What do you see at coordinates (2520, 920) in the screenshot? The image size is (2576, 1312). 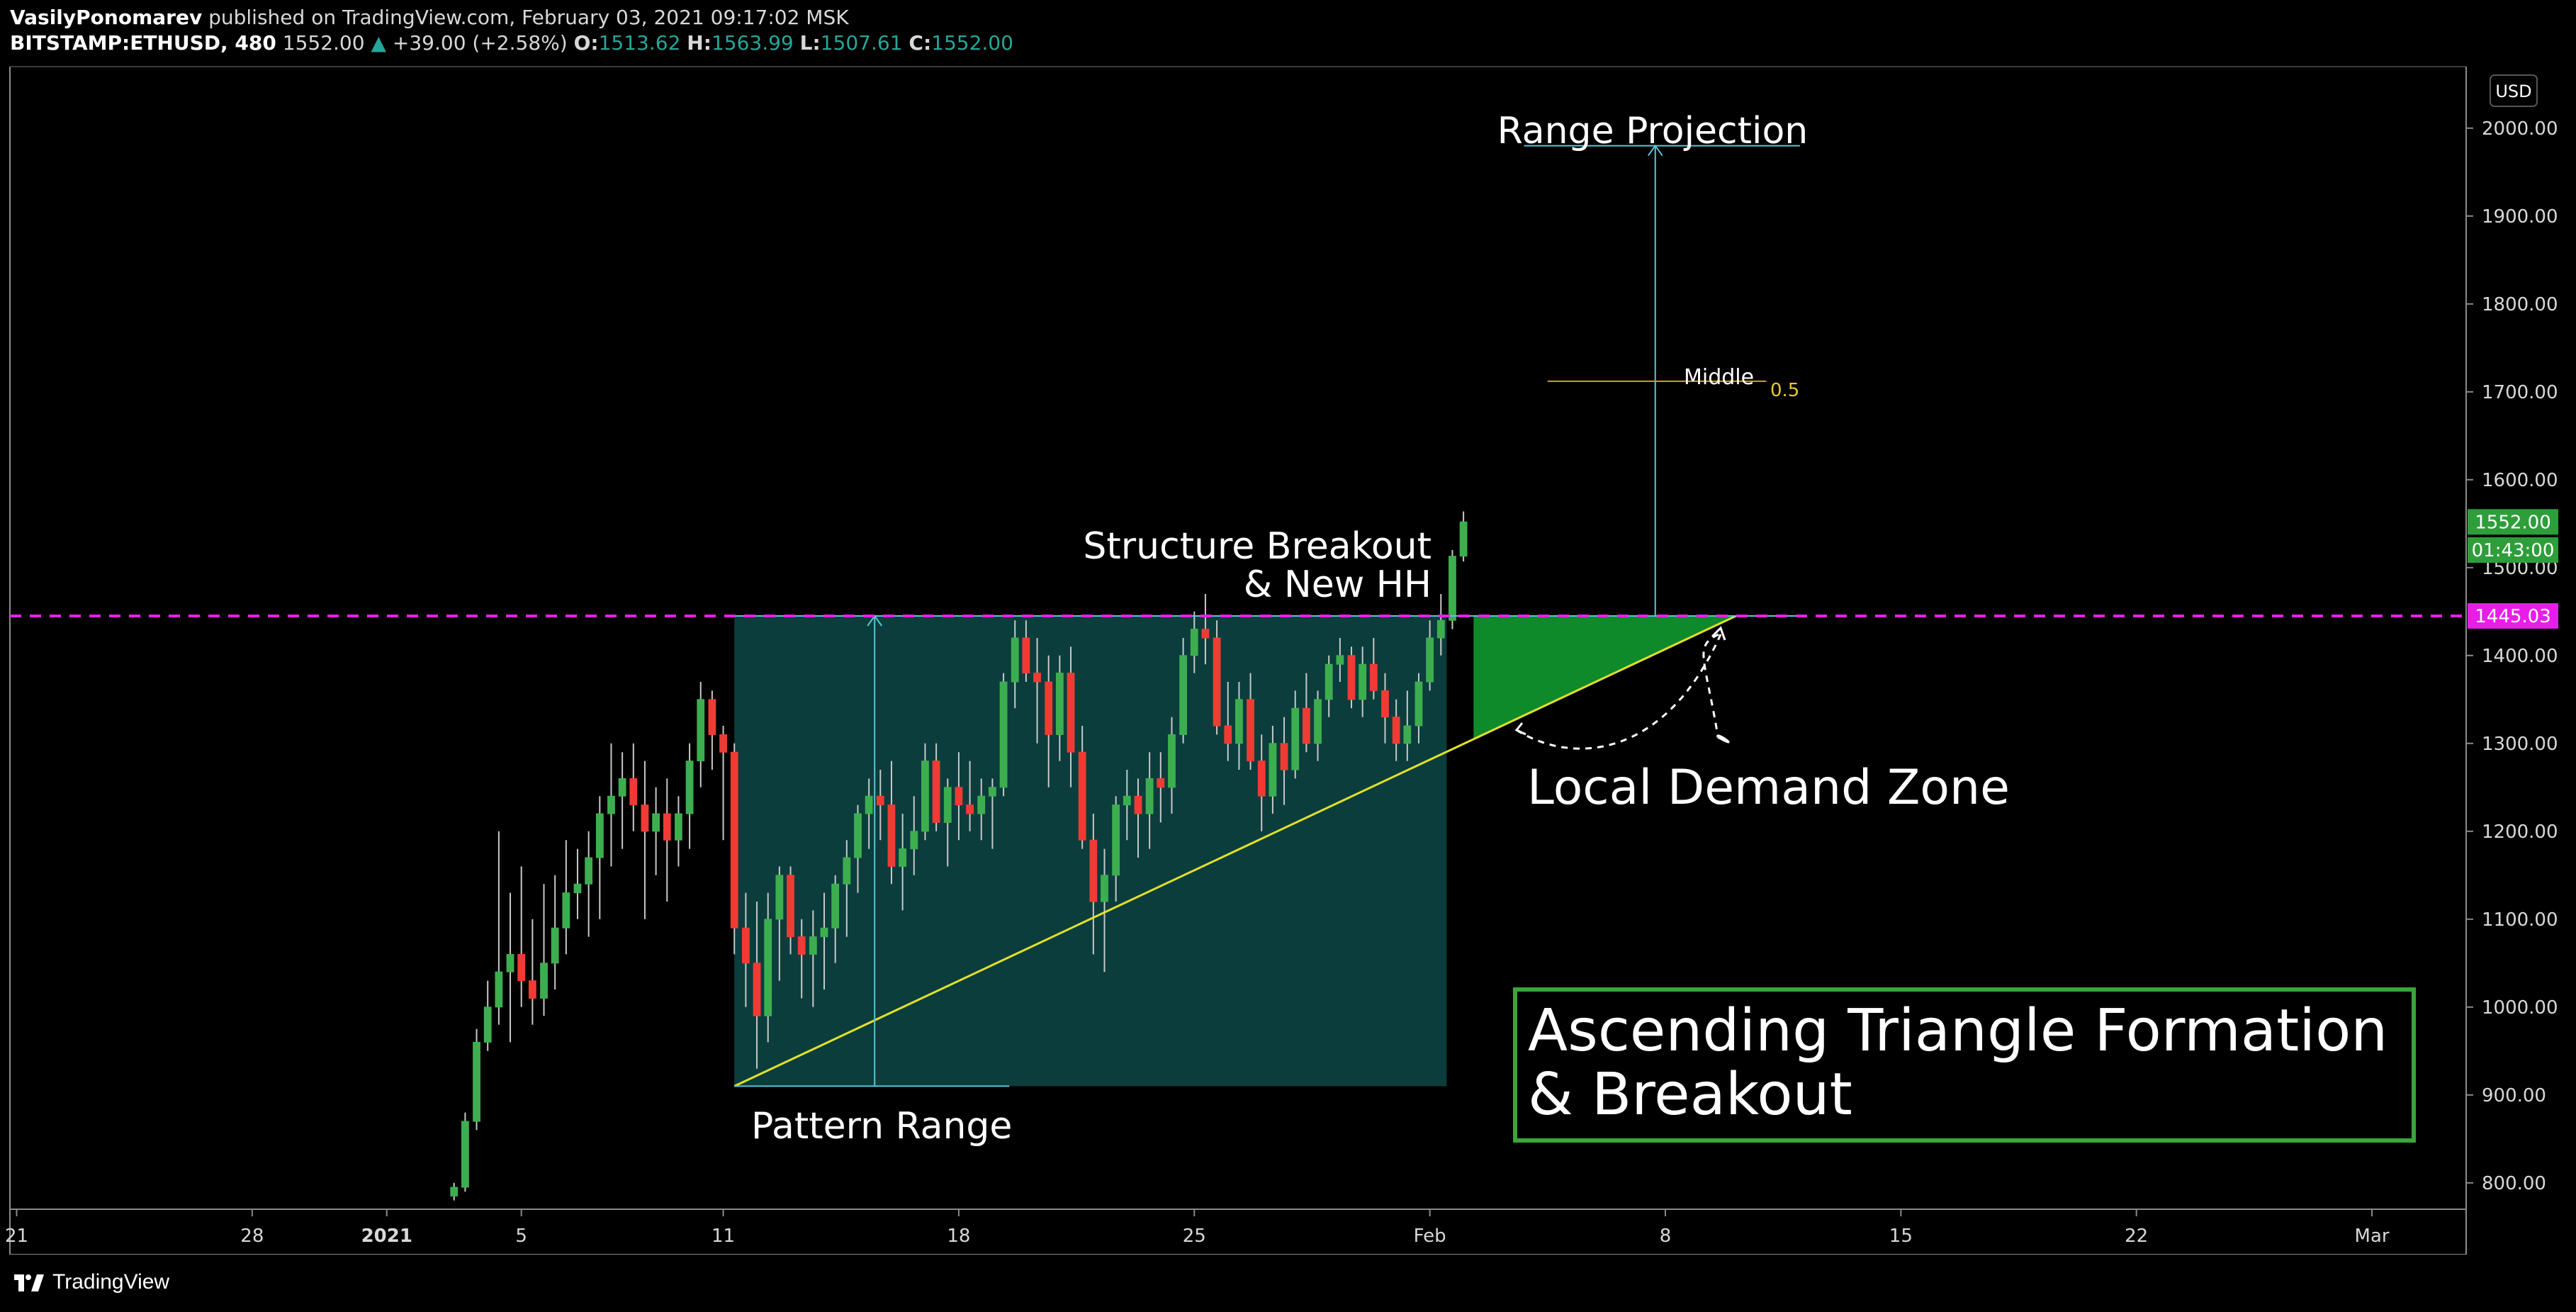 I see `price-tick-label: 1100.00` at bounding box center [2520, 920].